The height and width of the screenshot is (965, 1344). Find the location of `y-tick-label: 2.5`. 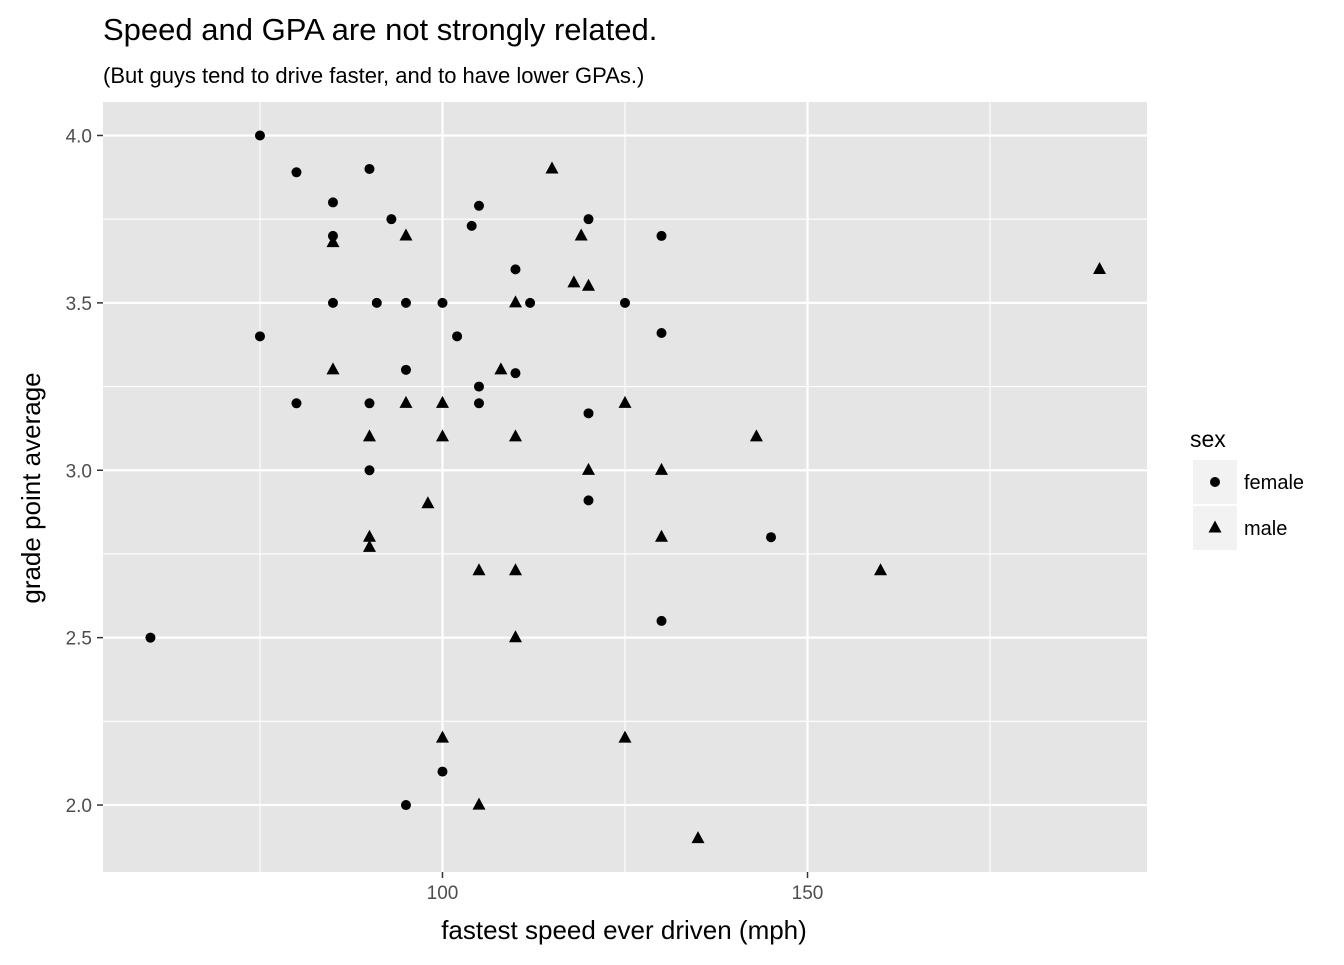

y-tick-label: 2.5 is located at coordinates (79, 639).